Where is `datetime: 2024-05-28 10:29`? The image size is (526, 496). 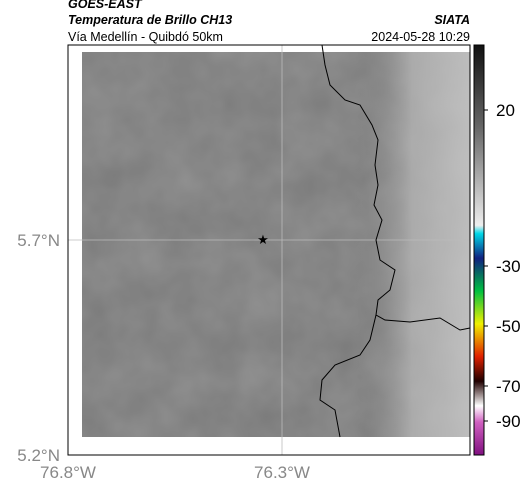
datetime: 2024-05-28 10:29 is located at coordinates (420, 37).